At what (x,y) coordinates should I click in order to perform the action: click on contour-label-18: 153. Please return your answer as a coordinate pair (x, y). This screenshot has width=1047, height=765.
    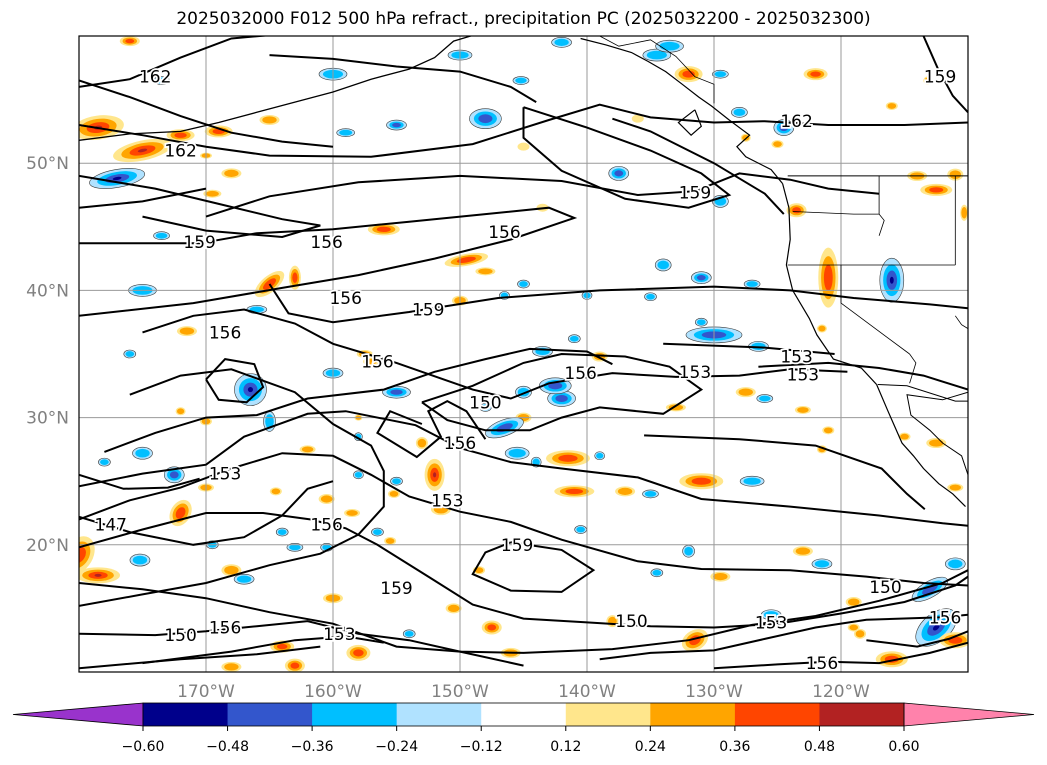
    Looking at the image, I should click on (225, 475).